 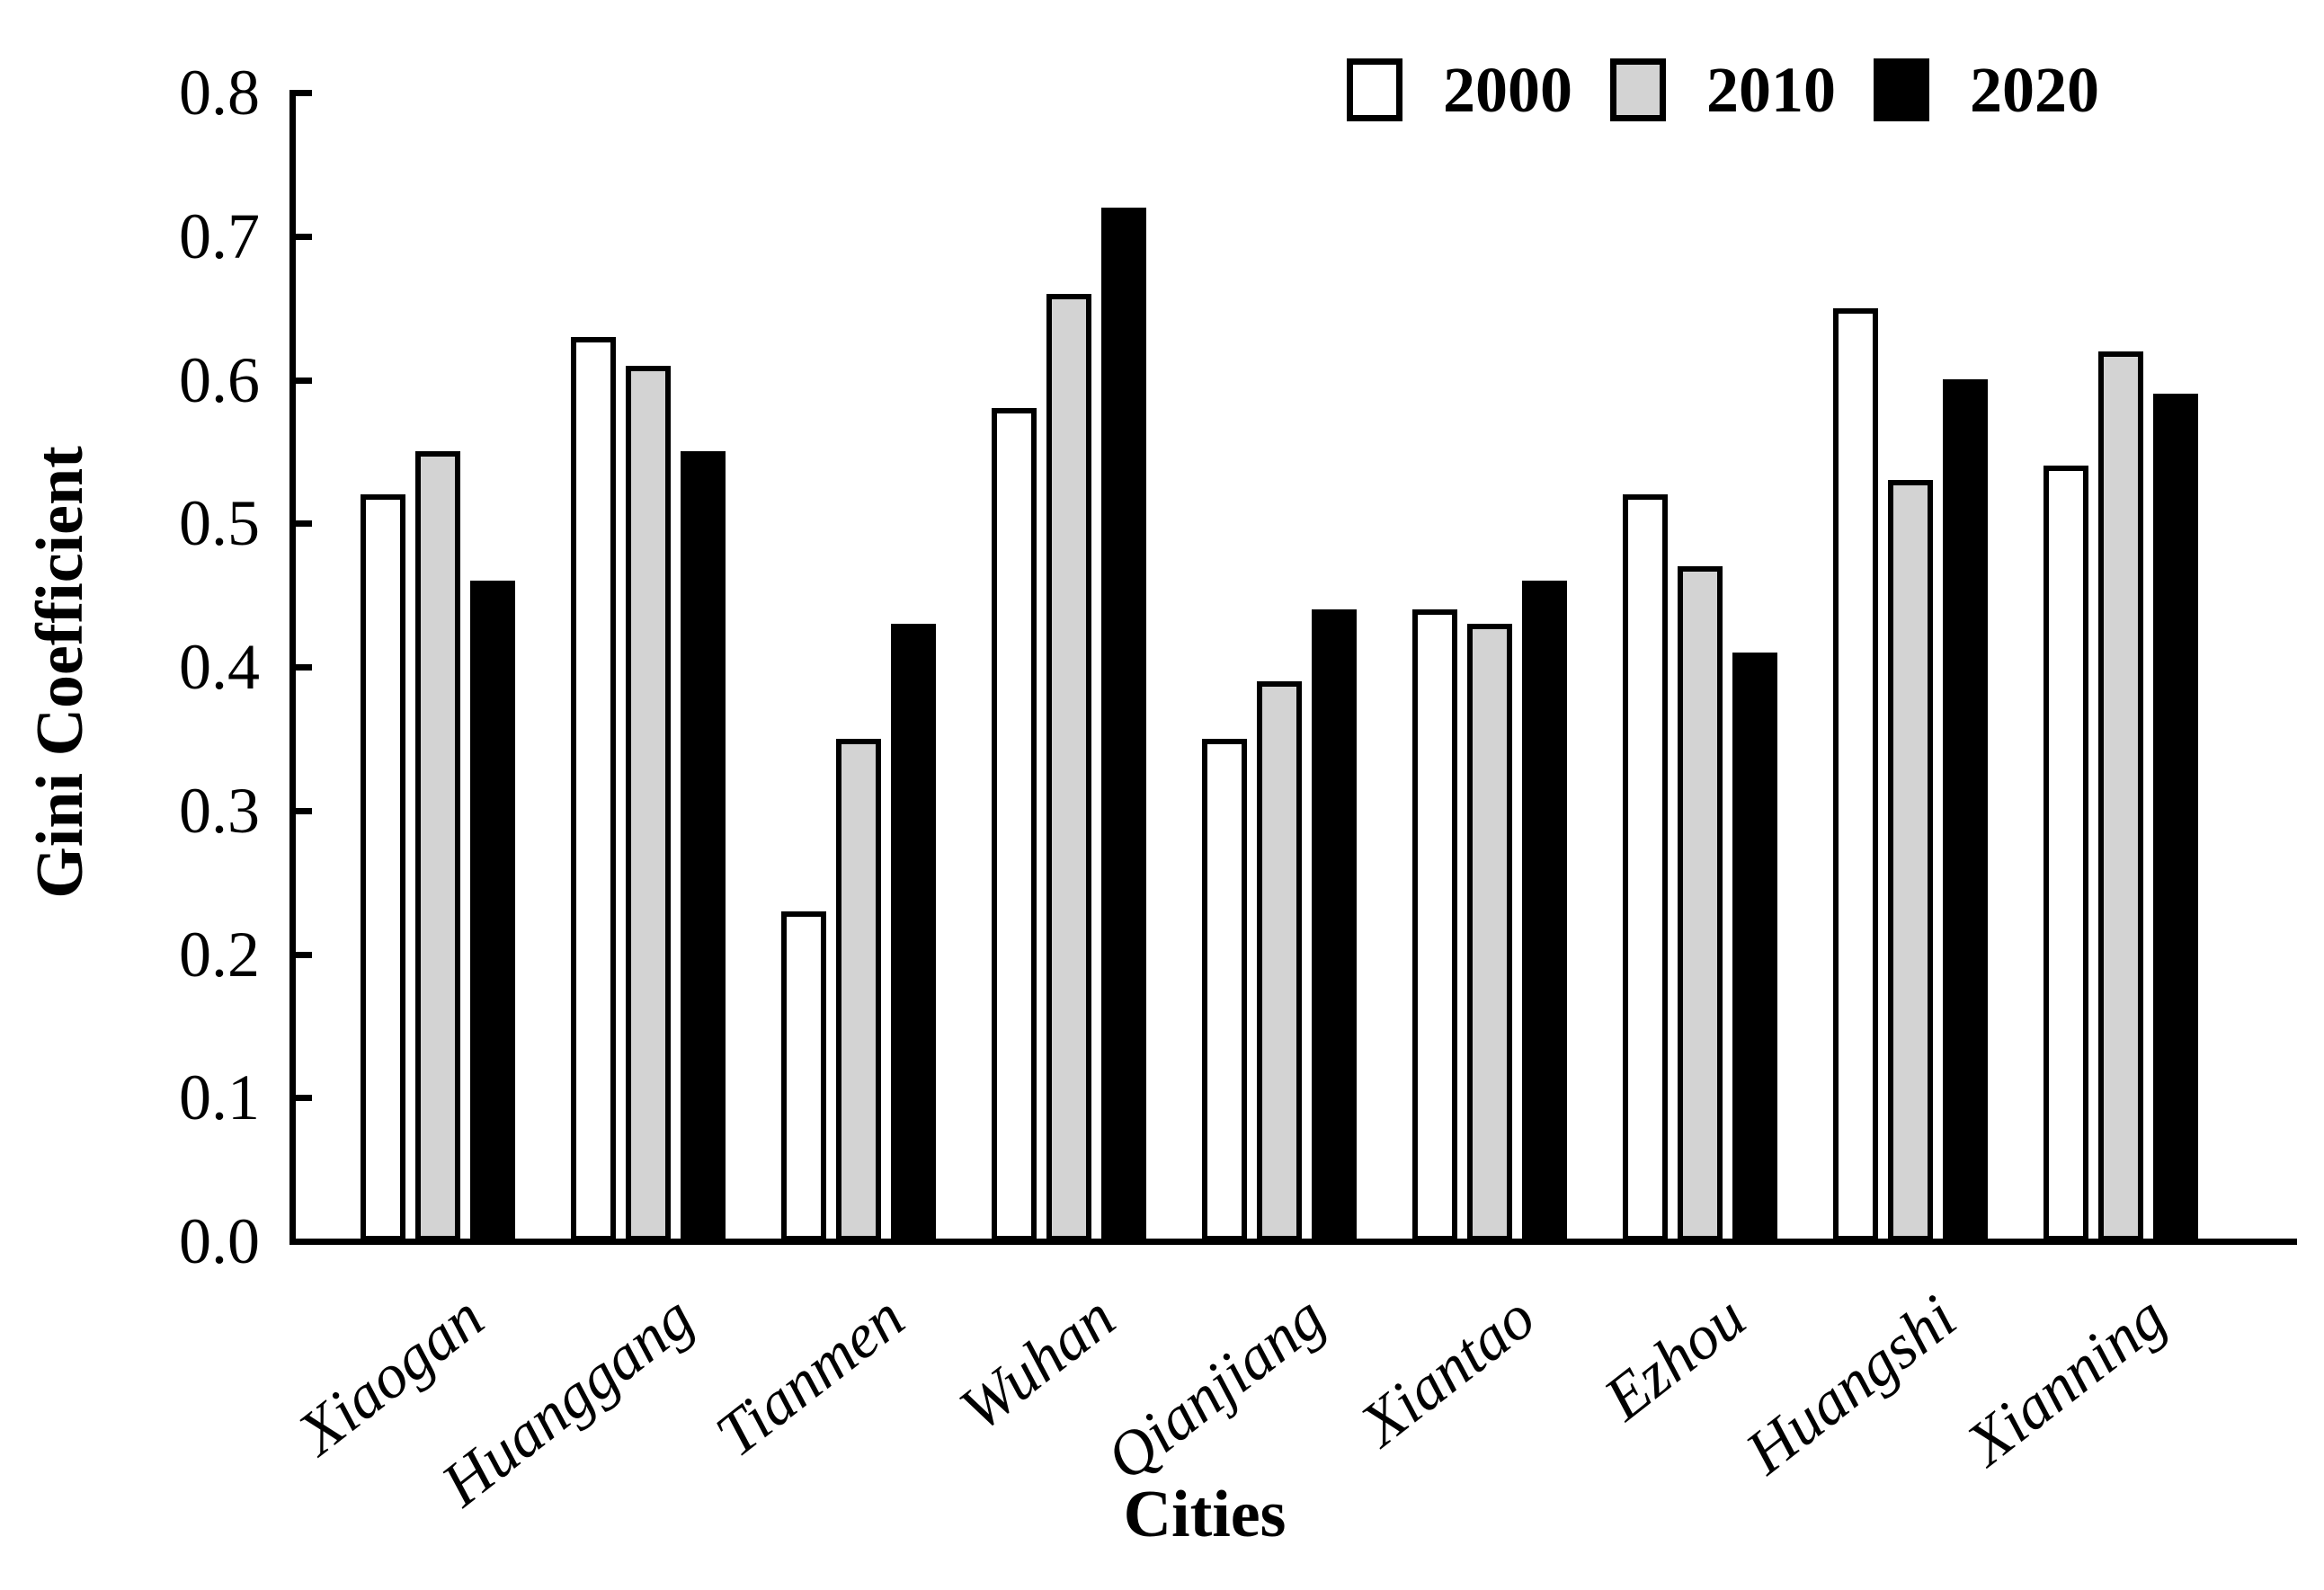 What do you see at coordinates (1448, 1371) in the screenshot?
I see `x-tick-label-xiantao: Xiantao` at bounding box center [1448, 1371].